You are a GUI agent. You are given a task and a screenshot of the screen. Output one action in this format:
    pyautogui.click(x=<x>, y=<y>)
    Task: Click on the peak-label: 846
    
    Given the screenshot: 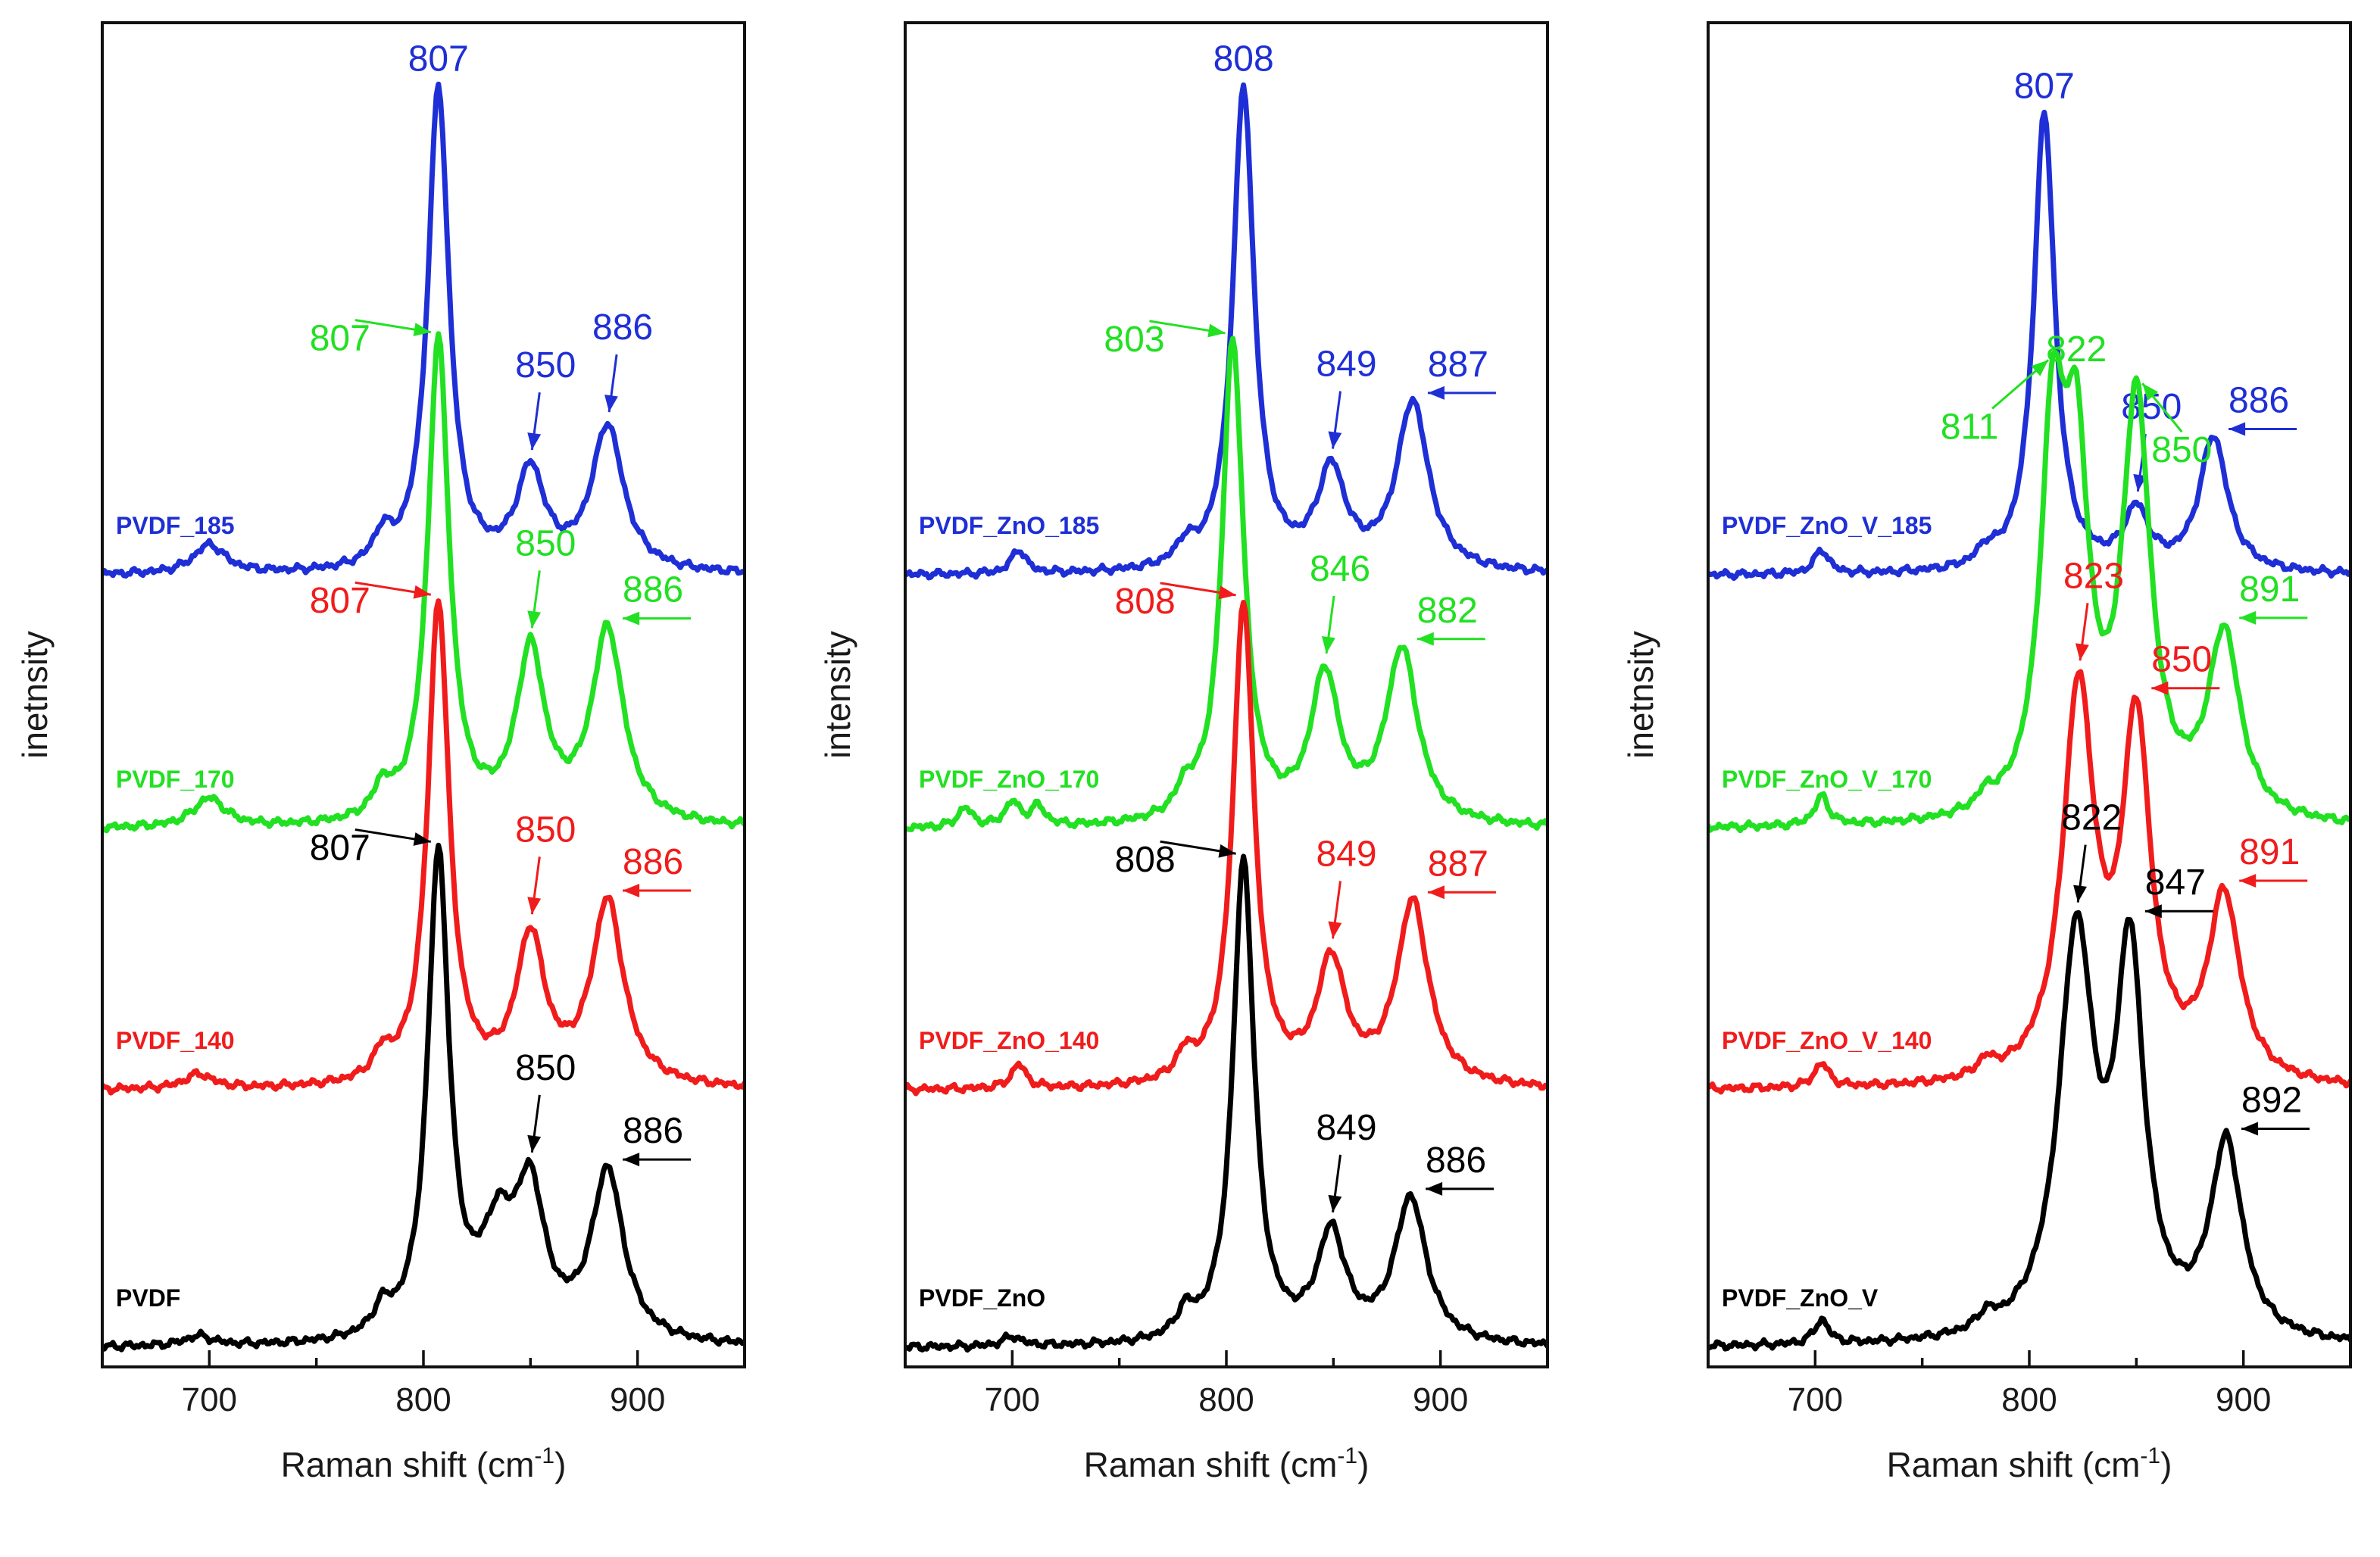 What is the action you would take?
    pyautogui.click(x=1340, y=569)
    